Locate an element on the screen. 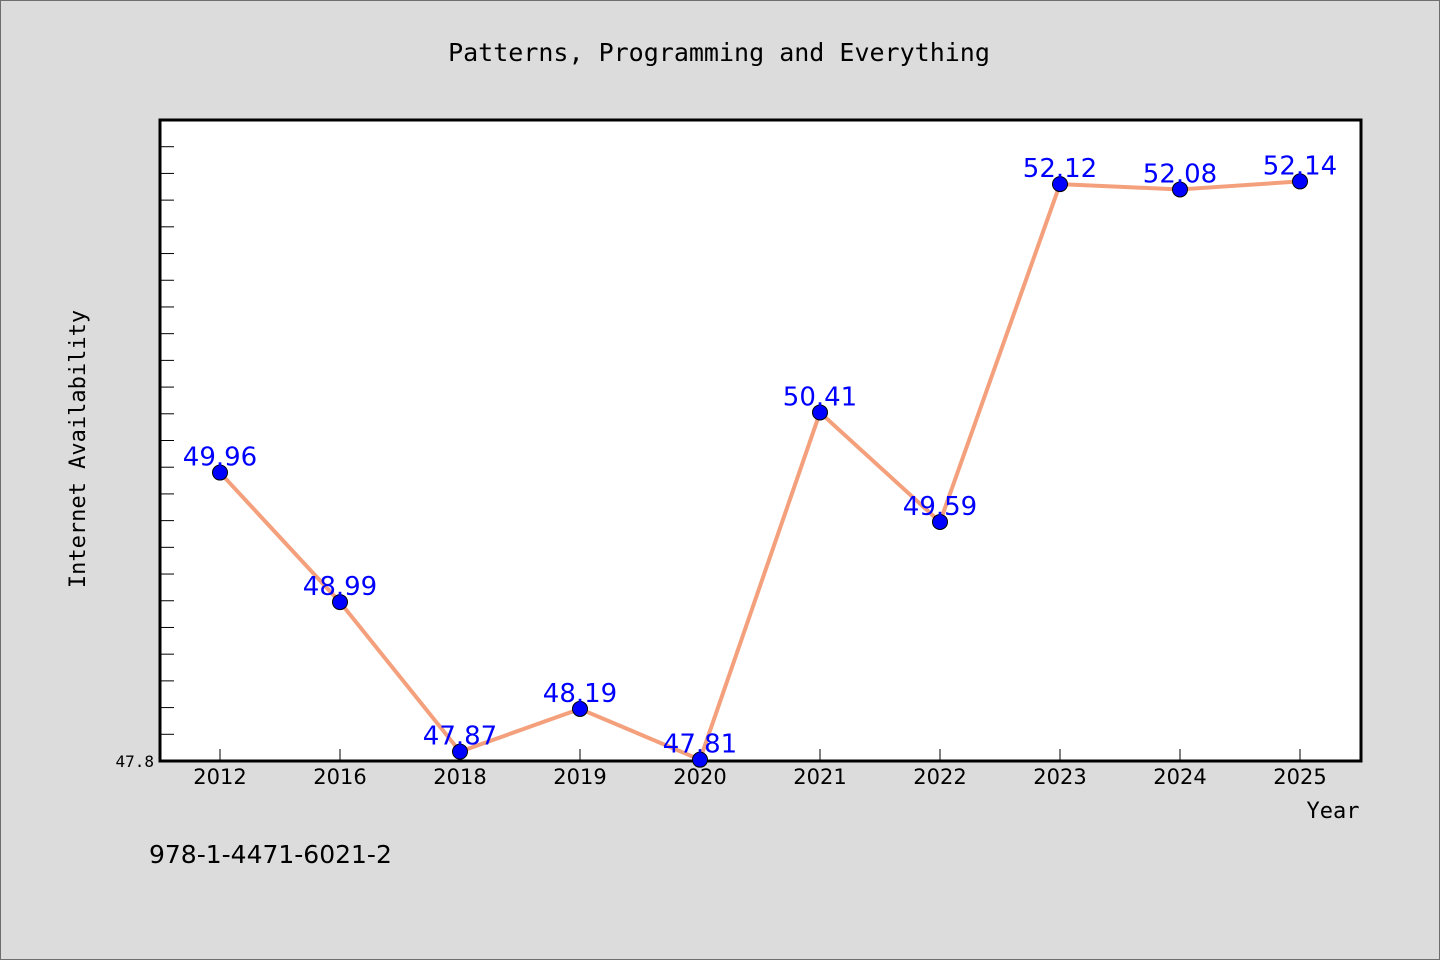 The height and width of the screenshot is (960, 1440). x-axis-label: Year is located at coordinates (1333, 811).